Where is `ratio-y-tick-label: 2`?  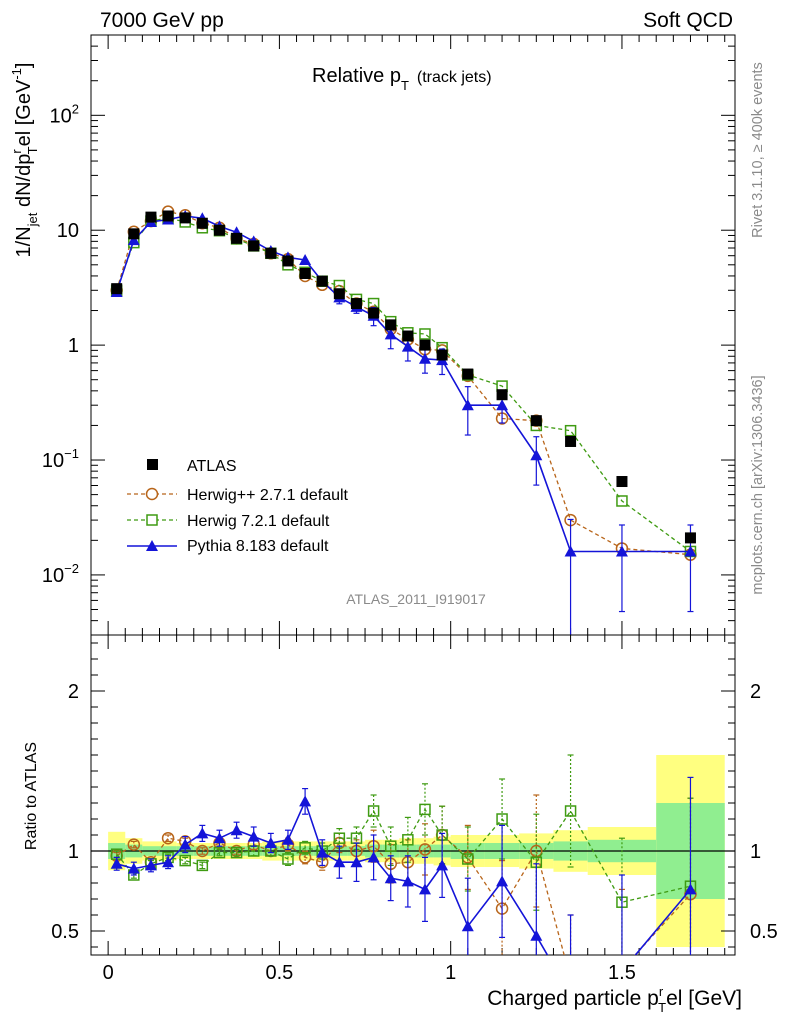 ratio-y-tick-label: 2 is located at coordinates (73, 692).